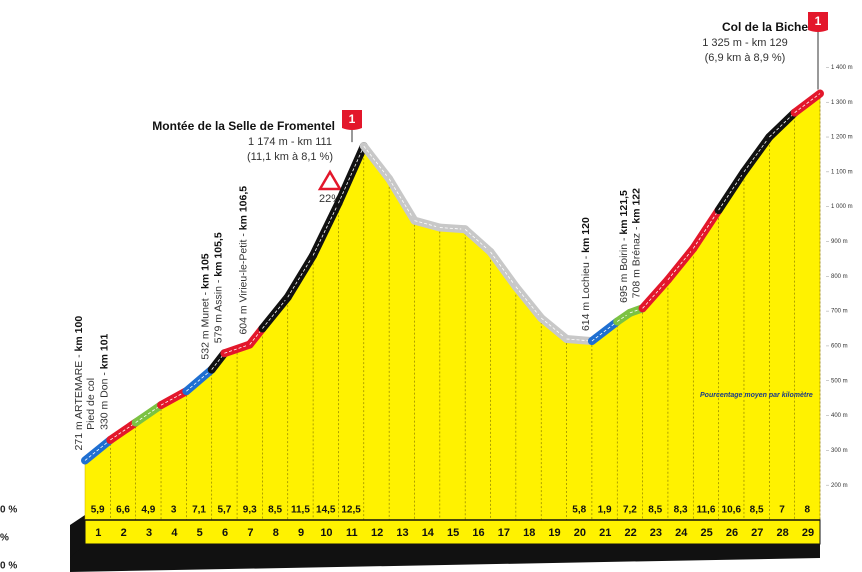  Describe the element at coordinates (244, 282) in the screenshot. I see `place-name: 604 m Virieu-le-Petit -` at that location.